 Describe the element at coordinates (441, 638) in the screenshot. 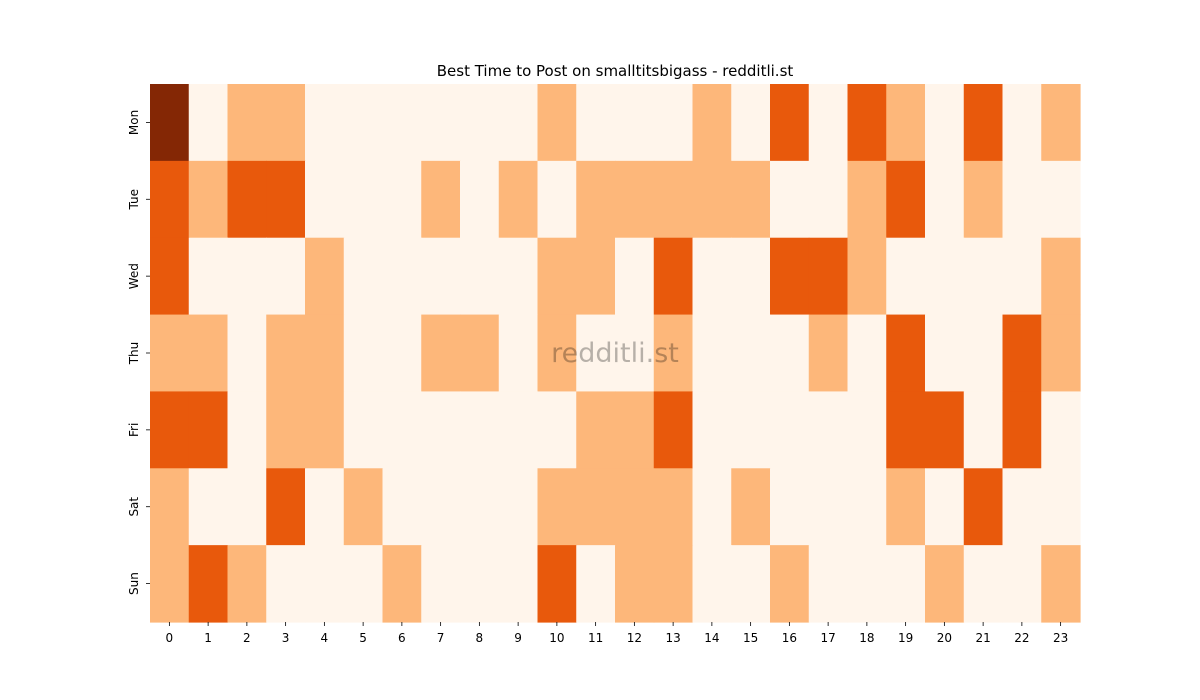

I see `x-tick-label-7: 7` at that location.